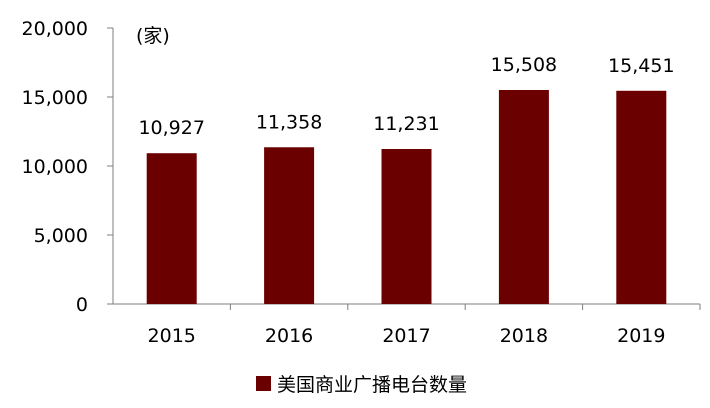 The image size is (710, 408). What do you see at coordinates (641, 66) in the screenshot?
I see `bar-value-label: 15,451` at bounding box center [641, 66].